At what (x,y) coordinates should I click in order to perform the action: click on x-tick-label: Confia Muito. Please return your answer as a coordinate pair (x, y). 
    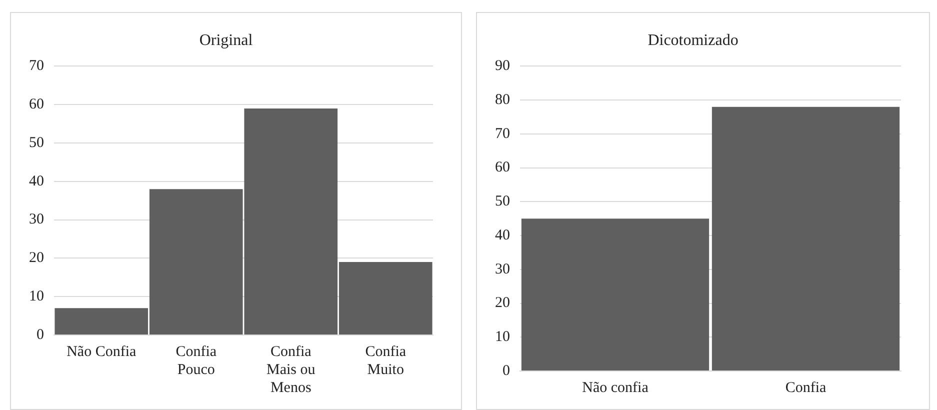
    Looking at the image, I should click on (385, 361).